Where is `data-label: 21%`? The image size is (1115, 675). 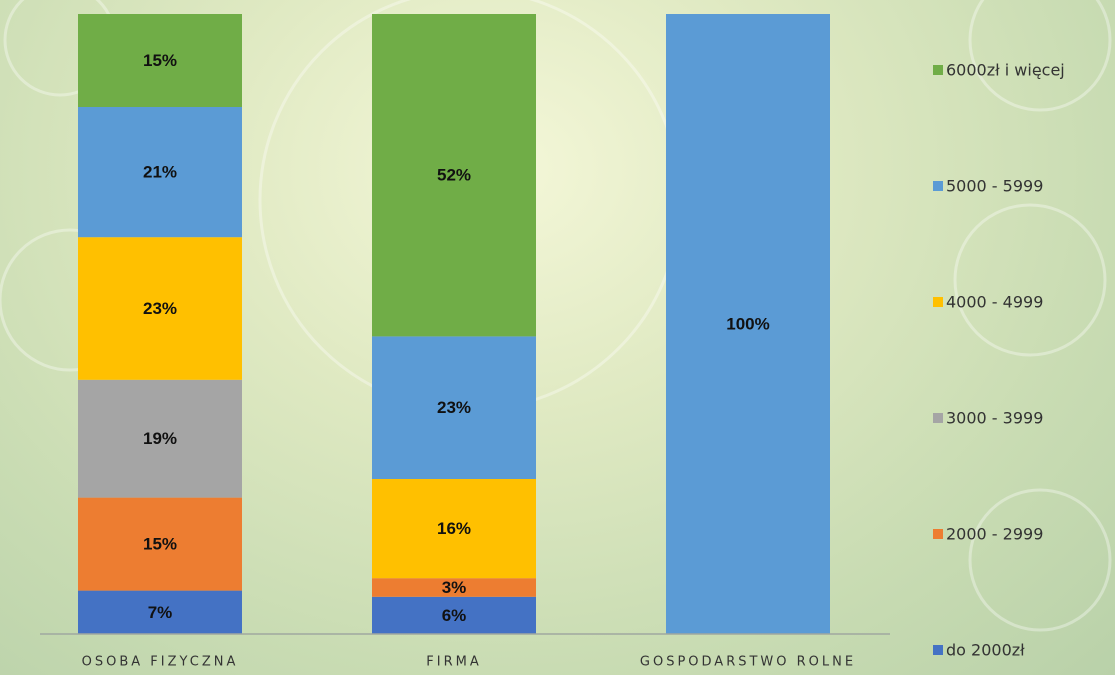 data-label: 21% is located at coordinates (160, 172).